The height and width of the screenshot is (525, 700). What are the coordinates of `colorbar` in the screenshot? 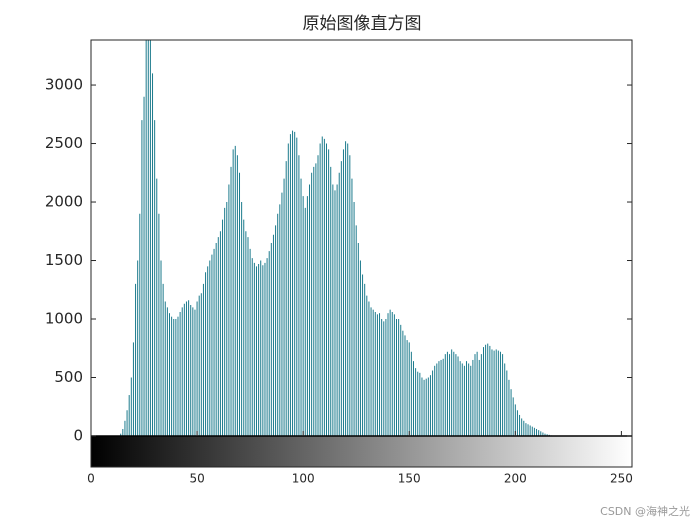 It's located at (361, 451).